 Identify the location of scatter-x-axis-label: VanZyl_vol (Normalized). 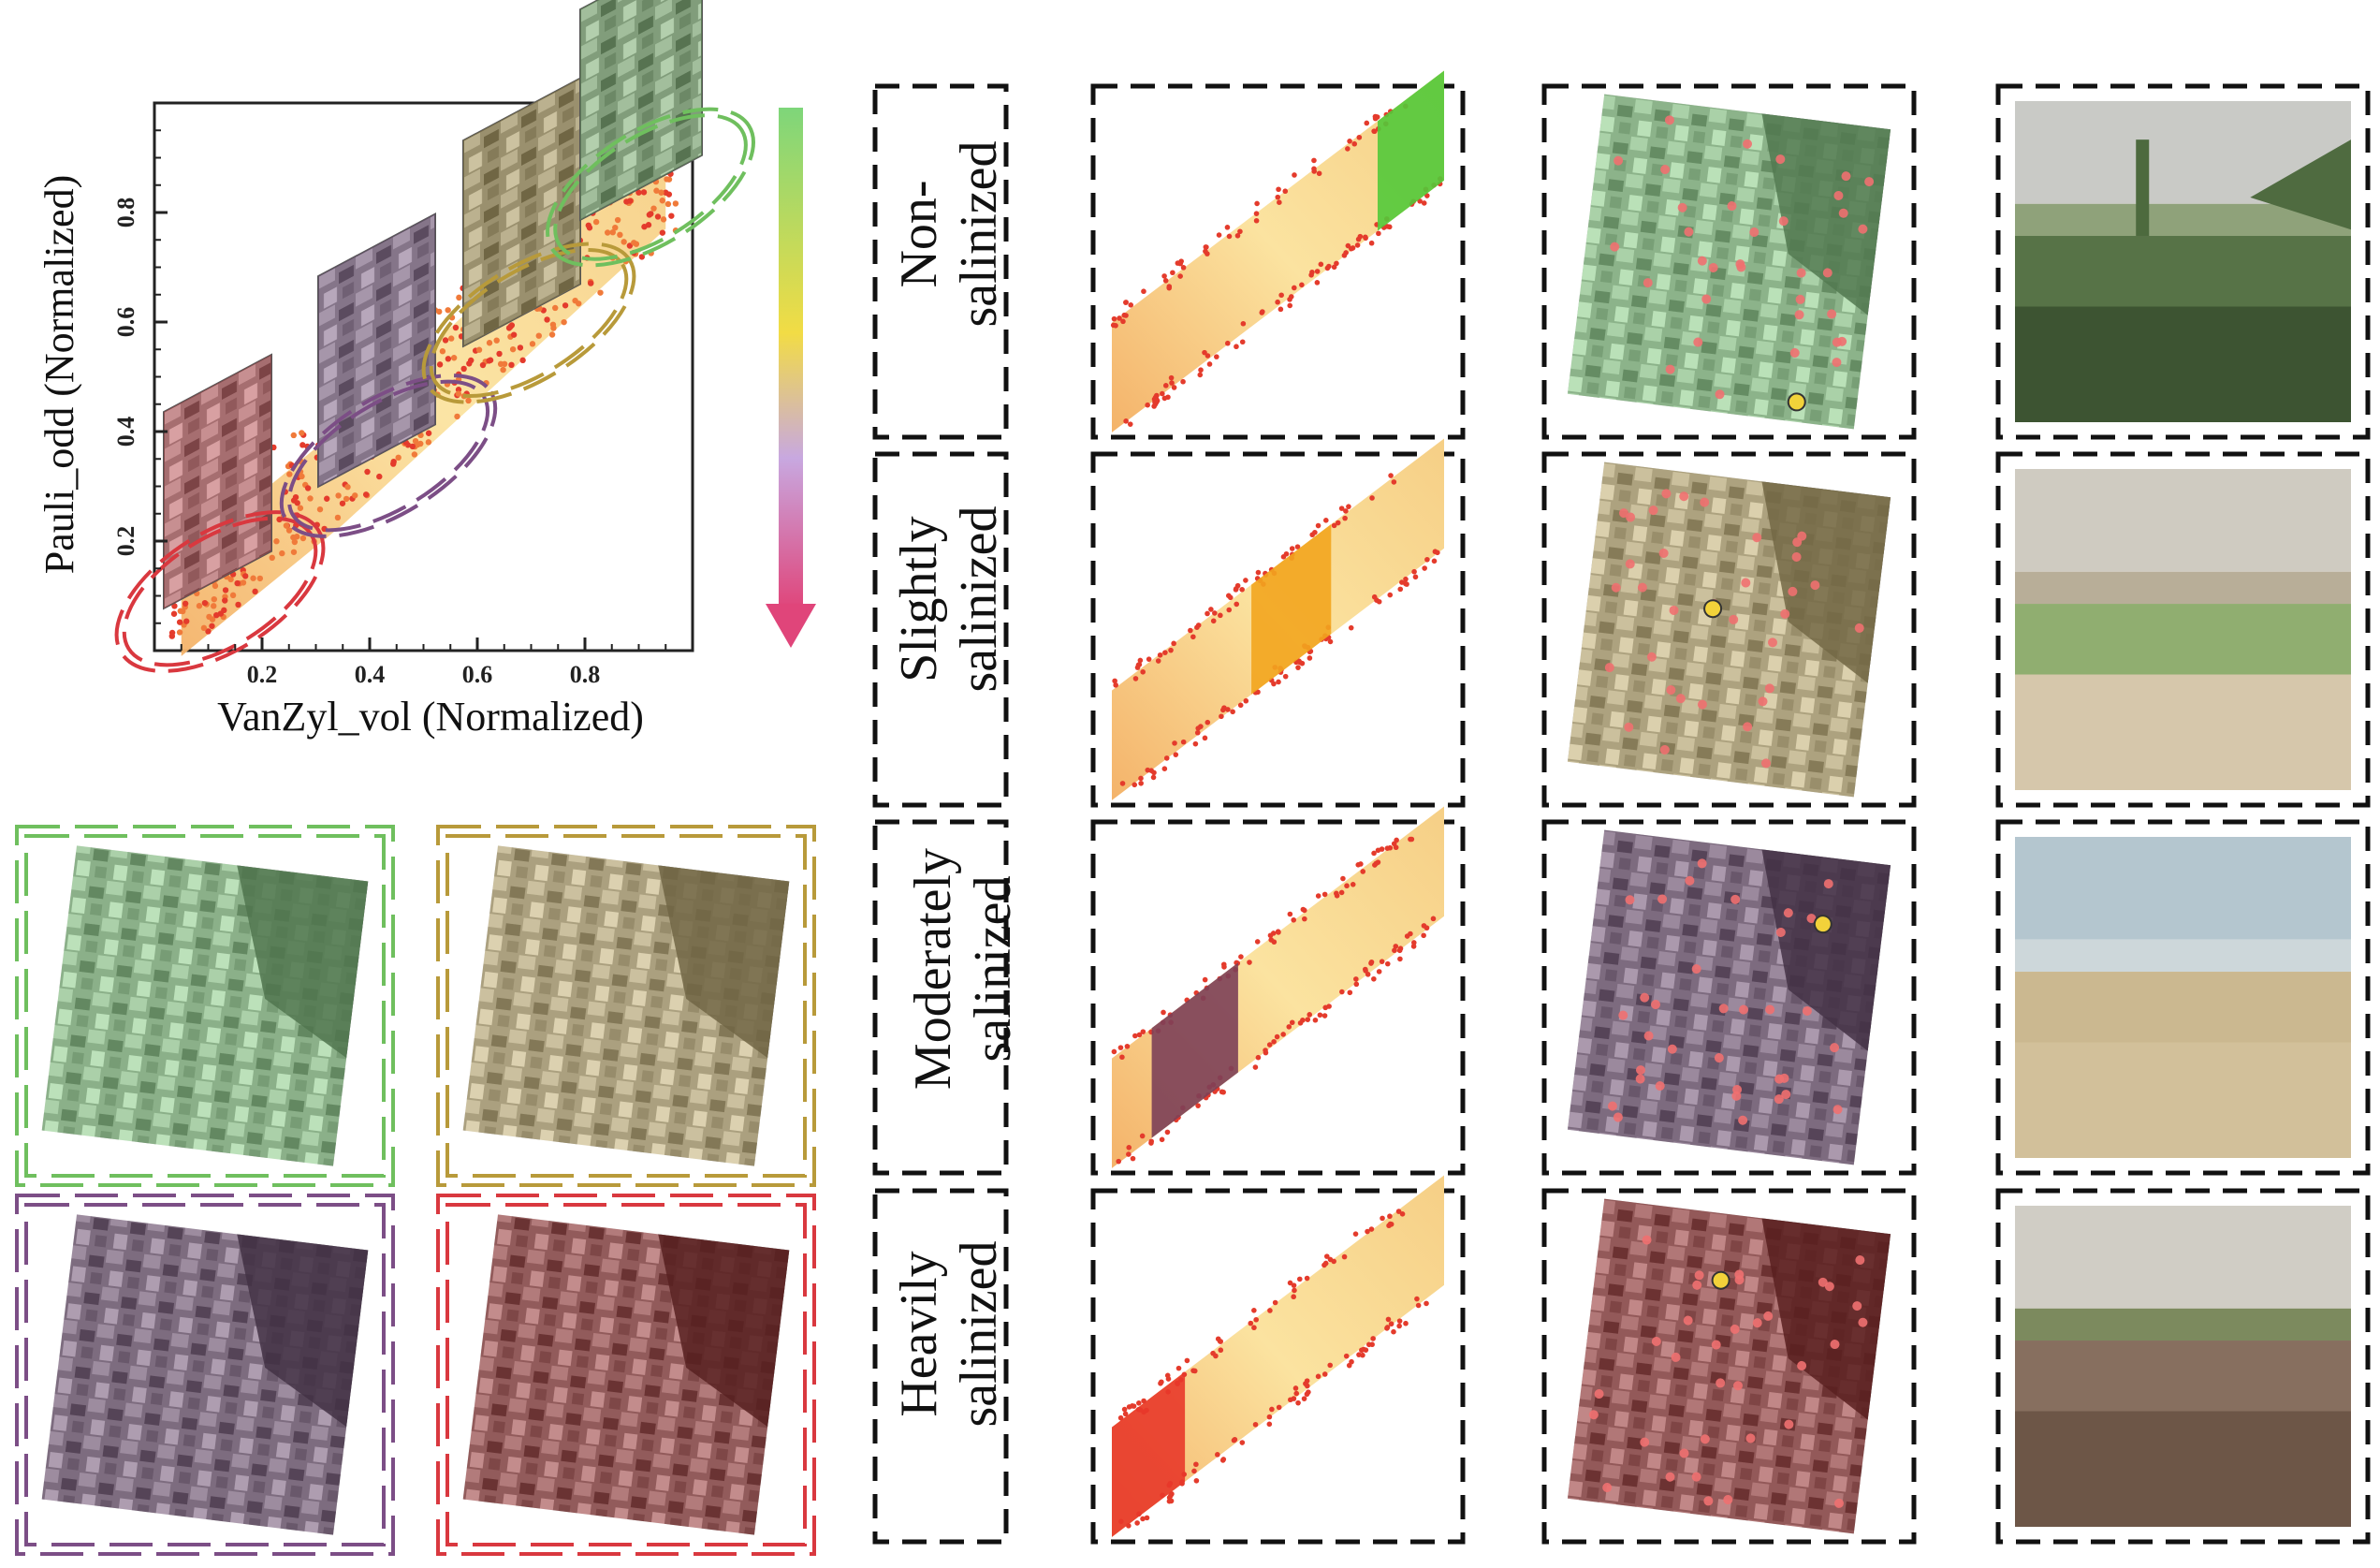
(430, 717).